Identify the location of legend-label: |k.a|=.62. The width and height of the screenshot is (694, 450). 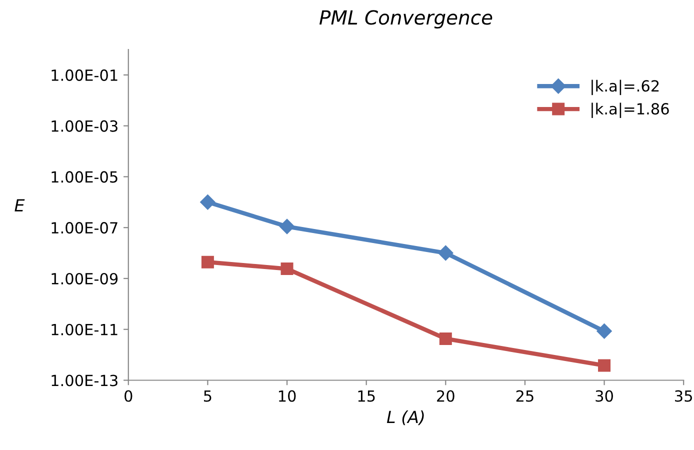
(625, 88).